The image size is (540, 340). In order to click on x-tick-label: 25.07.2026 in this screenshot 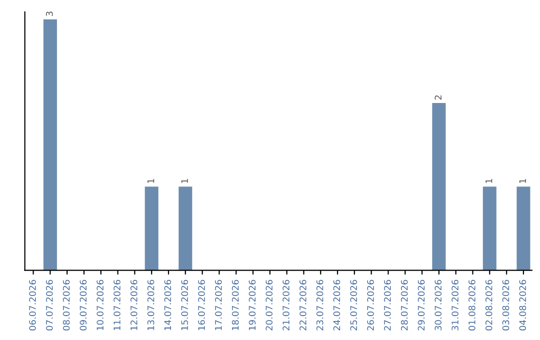, I will do `click(354, 305)`.